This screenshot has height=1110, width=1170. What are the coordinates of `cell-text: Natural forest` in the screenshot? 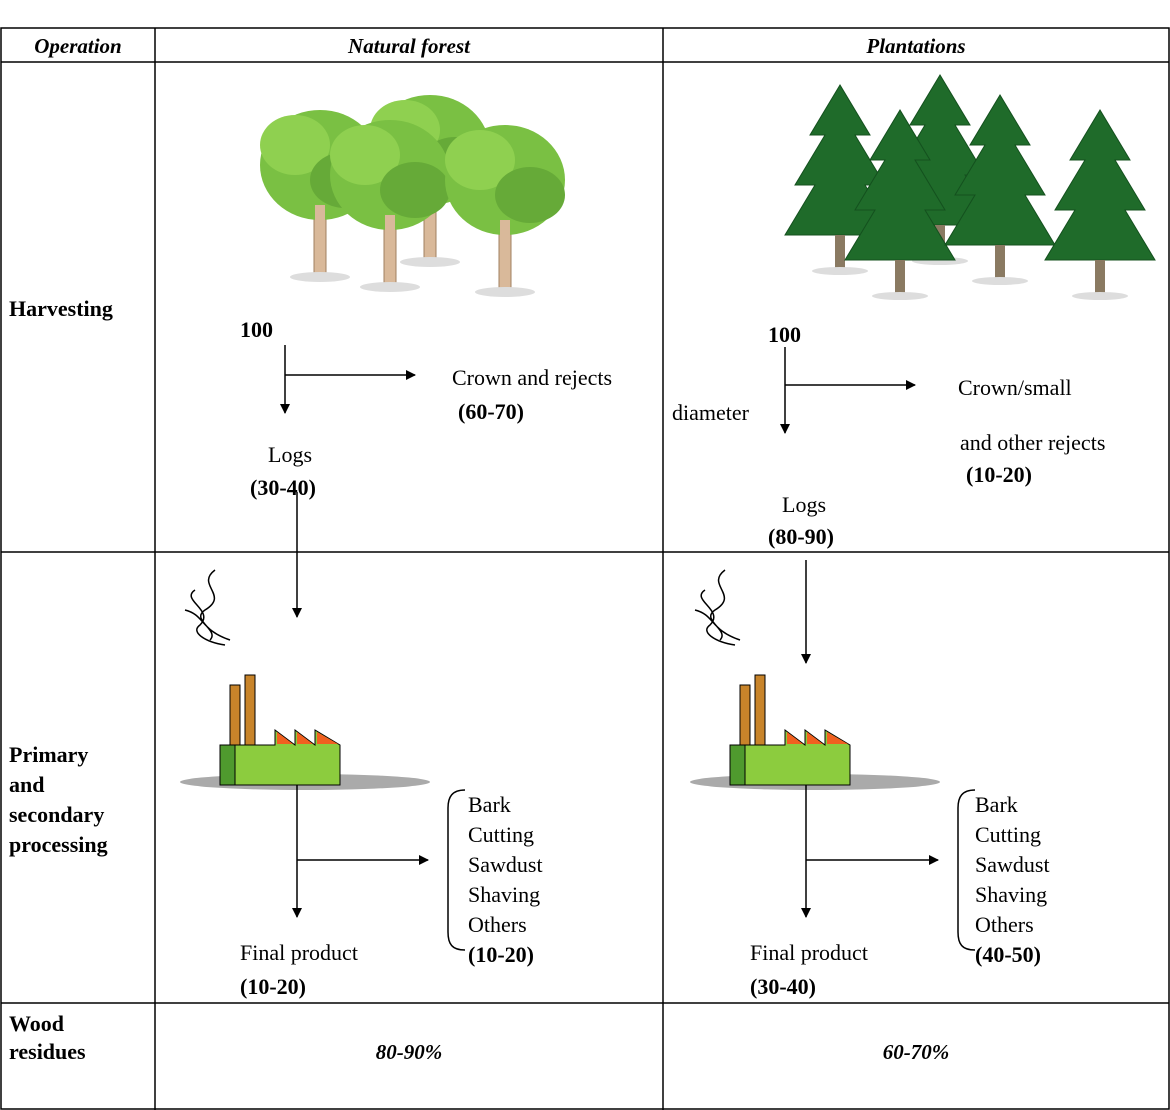 It's located at (409, 46).